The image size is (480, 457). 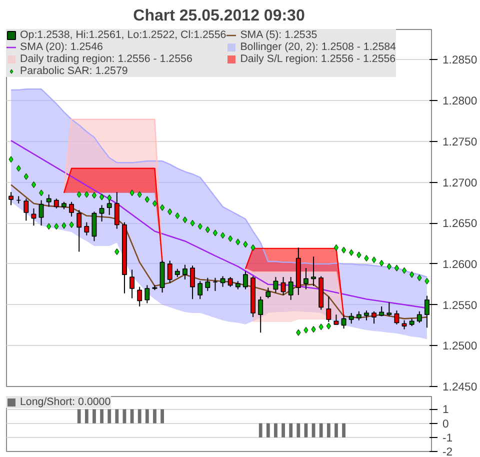 I want to click on y-tick-label: 1.2700, so click(x=460, y=183).